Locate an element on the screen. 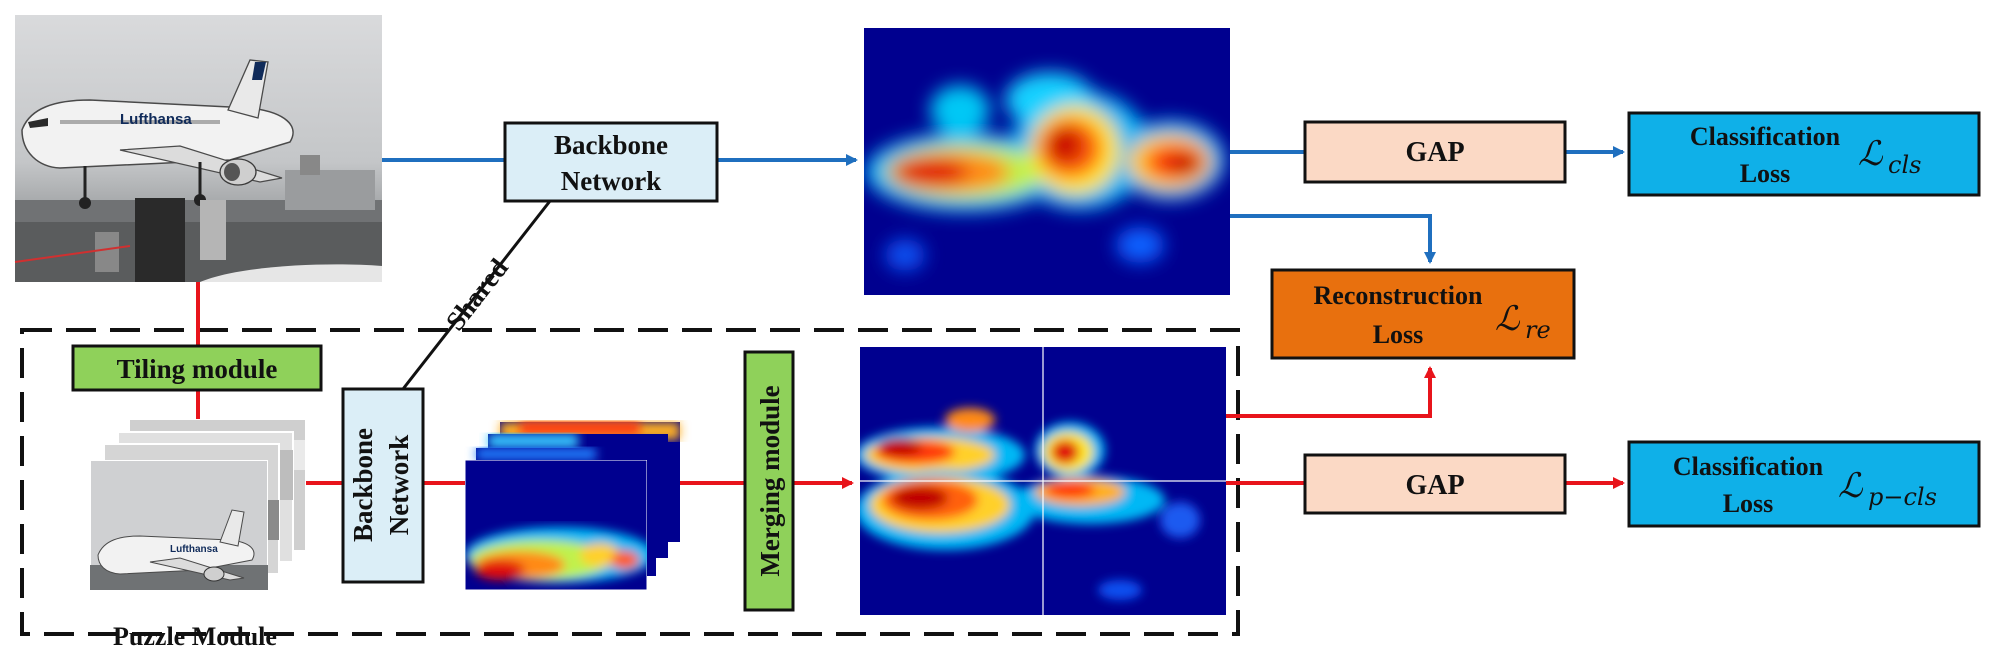 The height and width of the screenshot is (650, 1990). cls-loss-top-line1: Classification is located at coordinates (1765, 136).